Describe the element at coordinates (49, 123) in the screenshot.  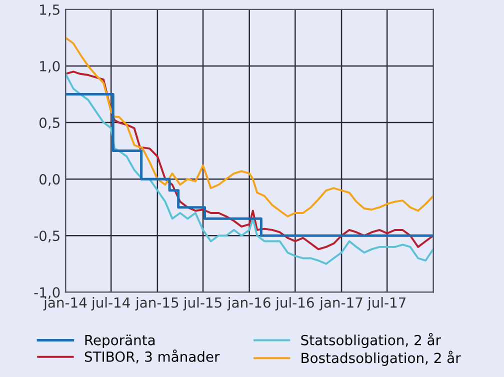
I see `y-tick-label: 0,5` at that location.